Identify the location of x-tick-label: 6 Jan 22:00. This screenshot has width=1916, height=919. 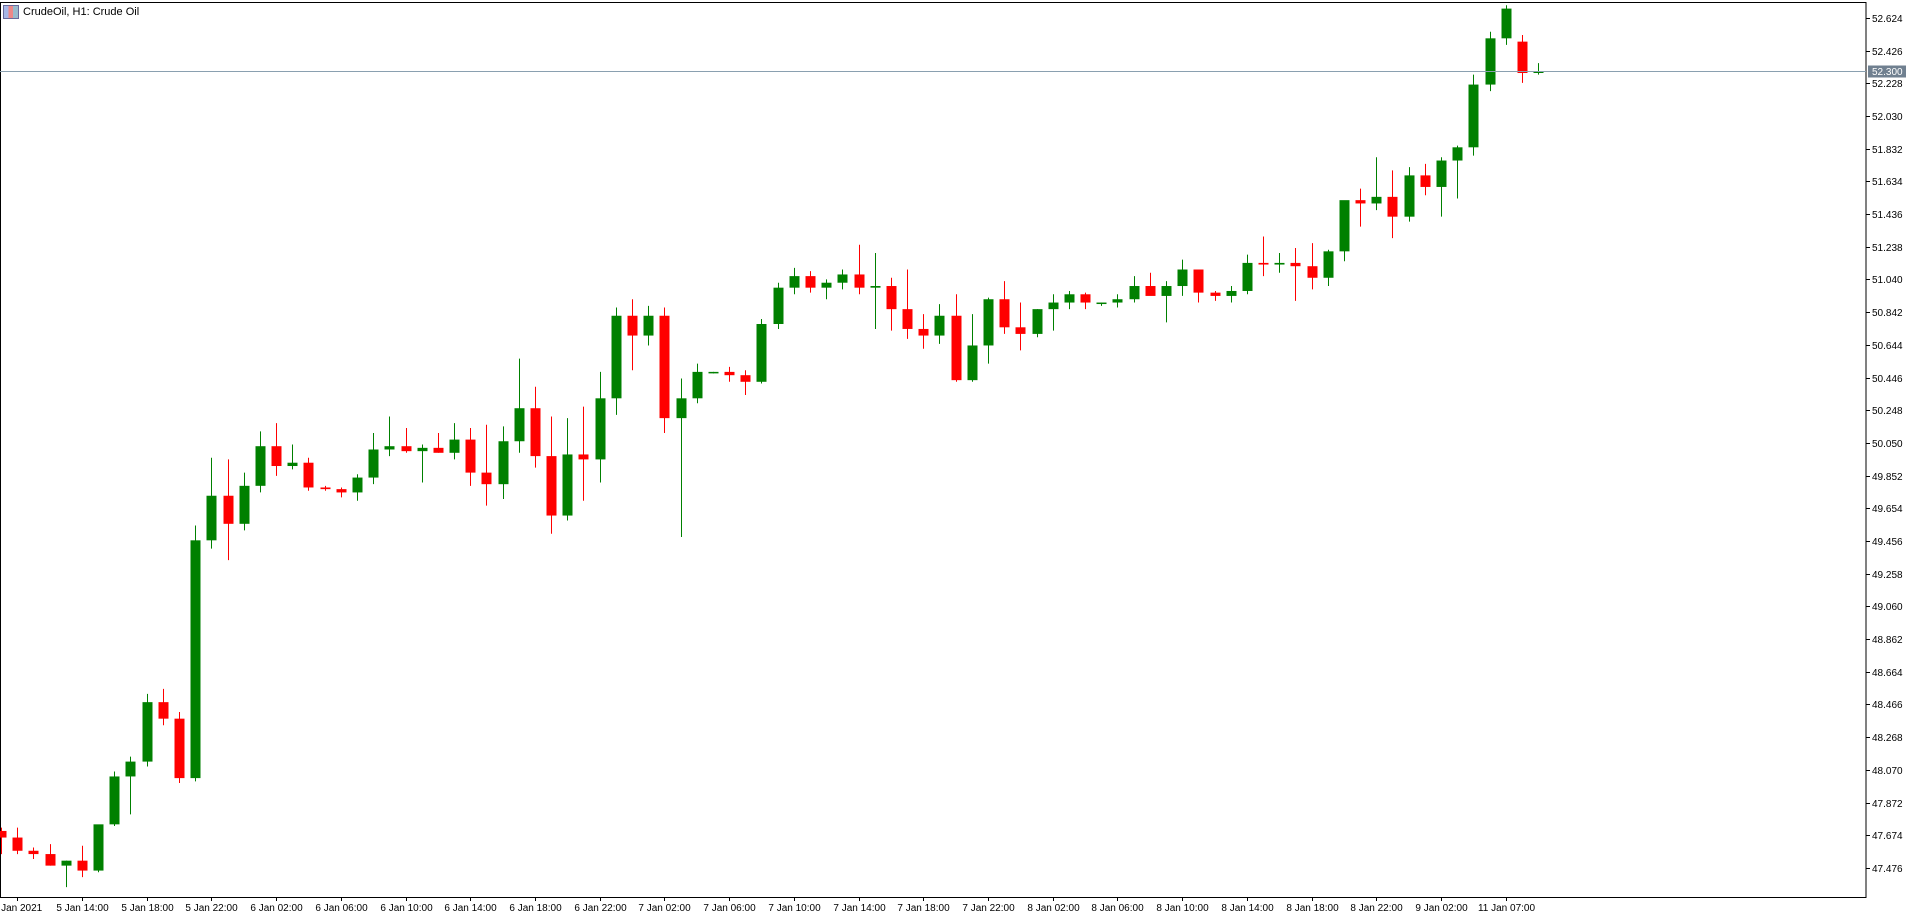
(600, 908).